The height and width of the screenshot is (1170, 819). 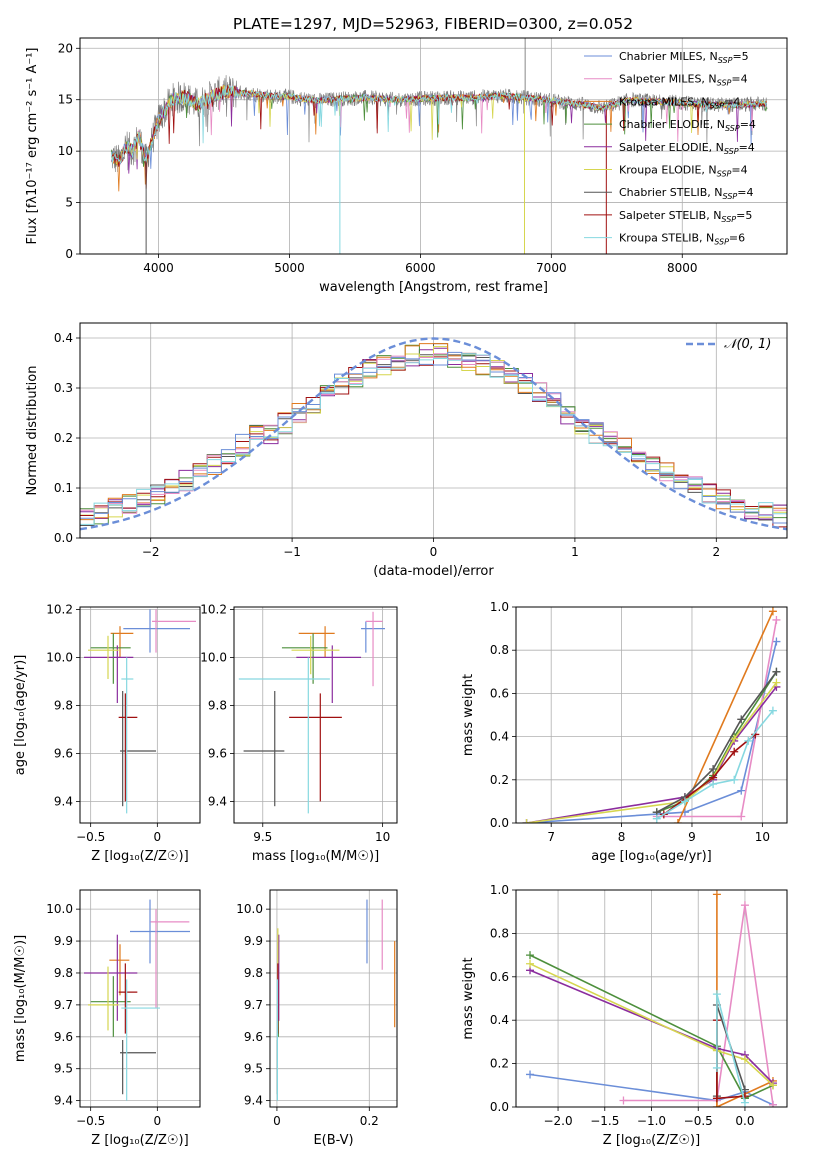 I want to click on residuals-ytick-label: 0.3, so click(x=63, y=388).